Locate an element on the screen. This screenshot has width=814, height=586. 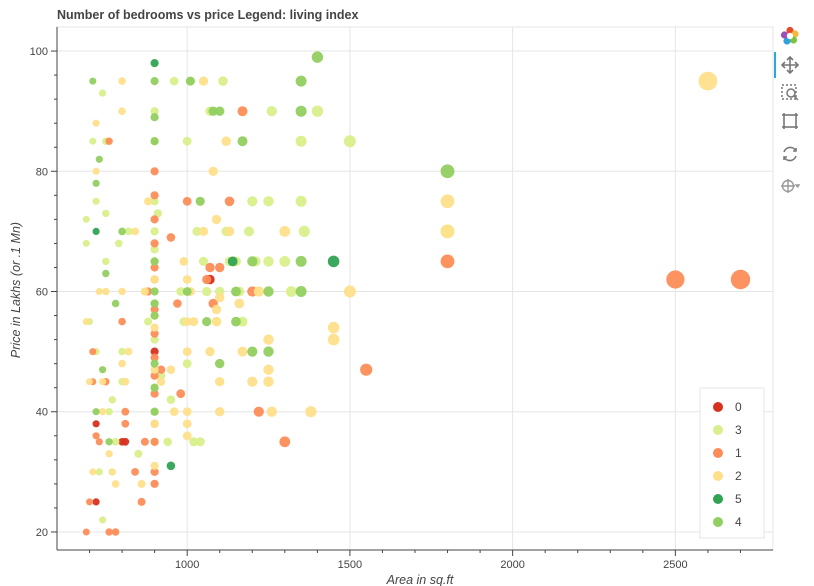
chart-toolbar is located at coordinates (791, 112).